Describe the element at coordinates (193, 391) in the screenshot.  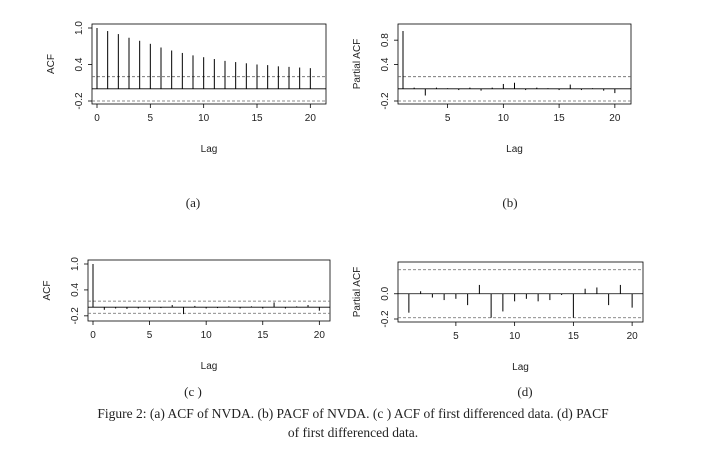
I see `panel-label: (c )` at that location.